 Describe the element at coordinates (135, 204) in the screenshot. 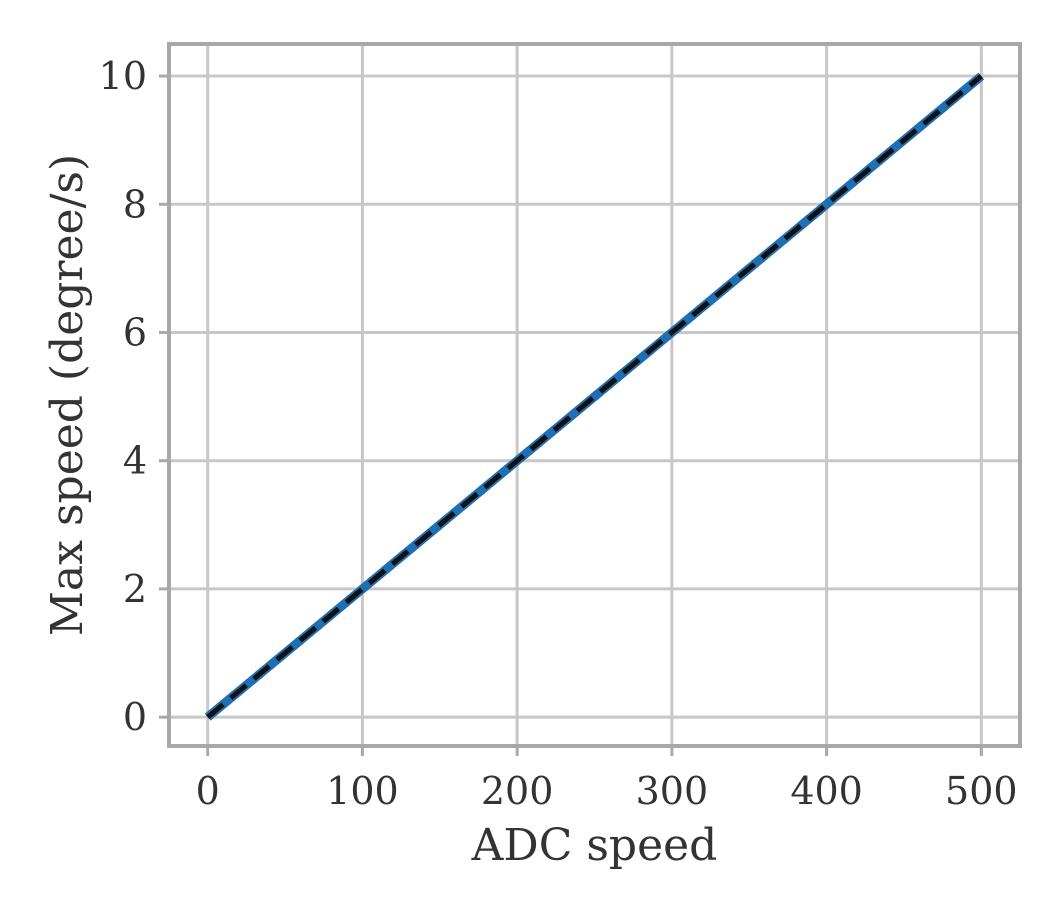

I see `y-tick-label: 8` at that location.